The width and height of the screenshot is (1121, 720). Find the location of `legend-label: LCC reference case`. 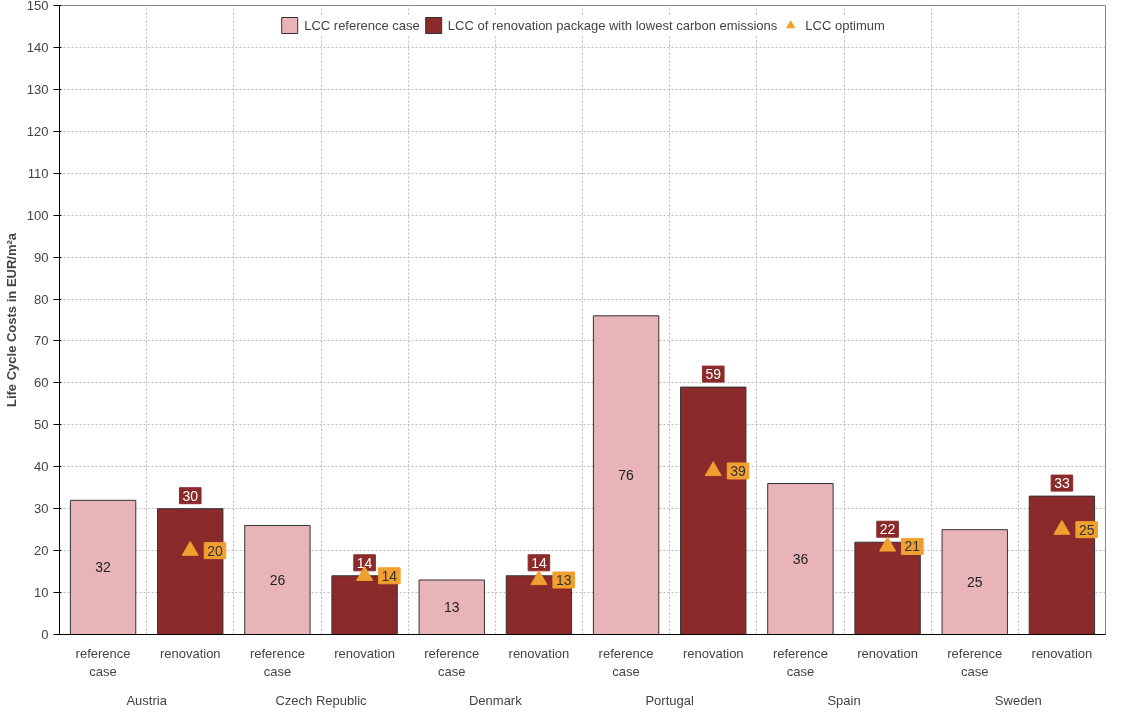

legend-label: LCC reference case is located at coordinates (362, 25).